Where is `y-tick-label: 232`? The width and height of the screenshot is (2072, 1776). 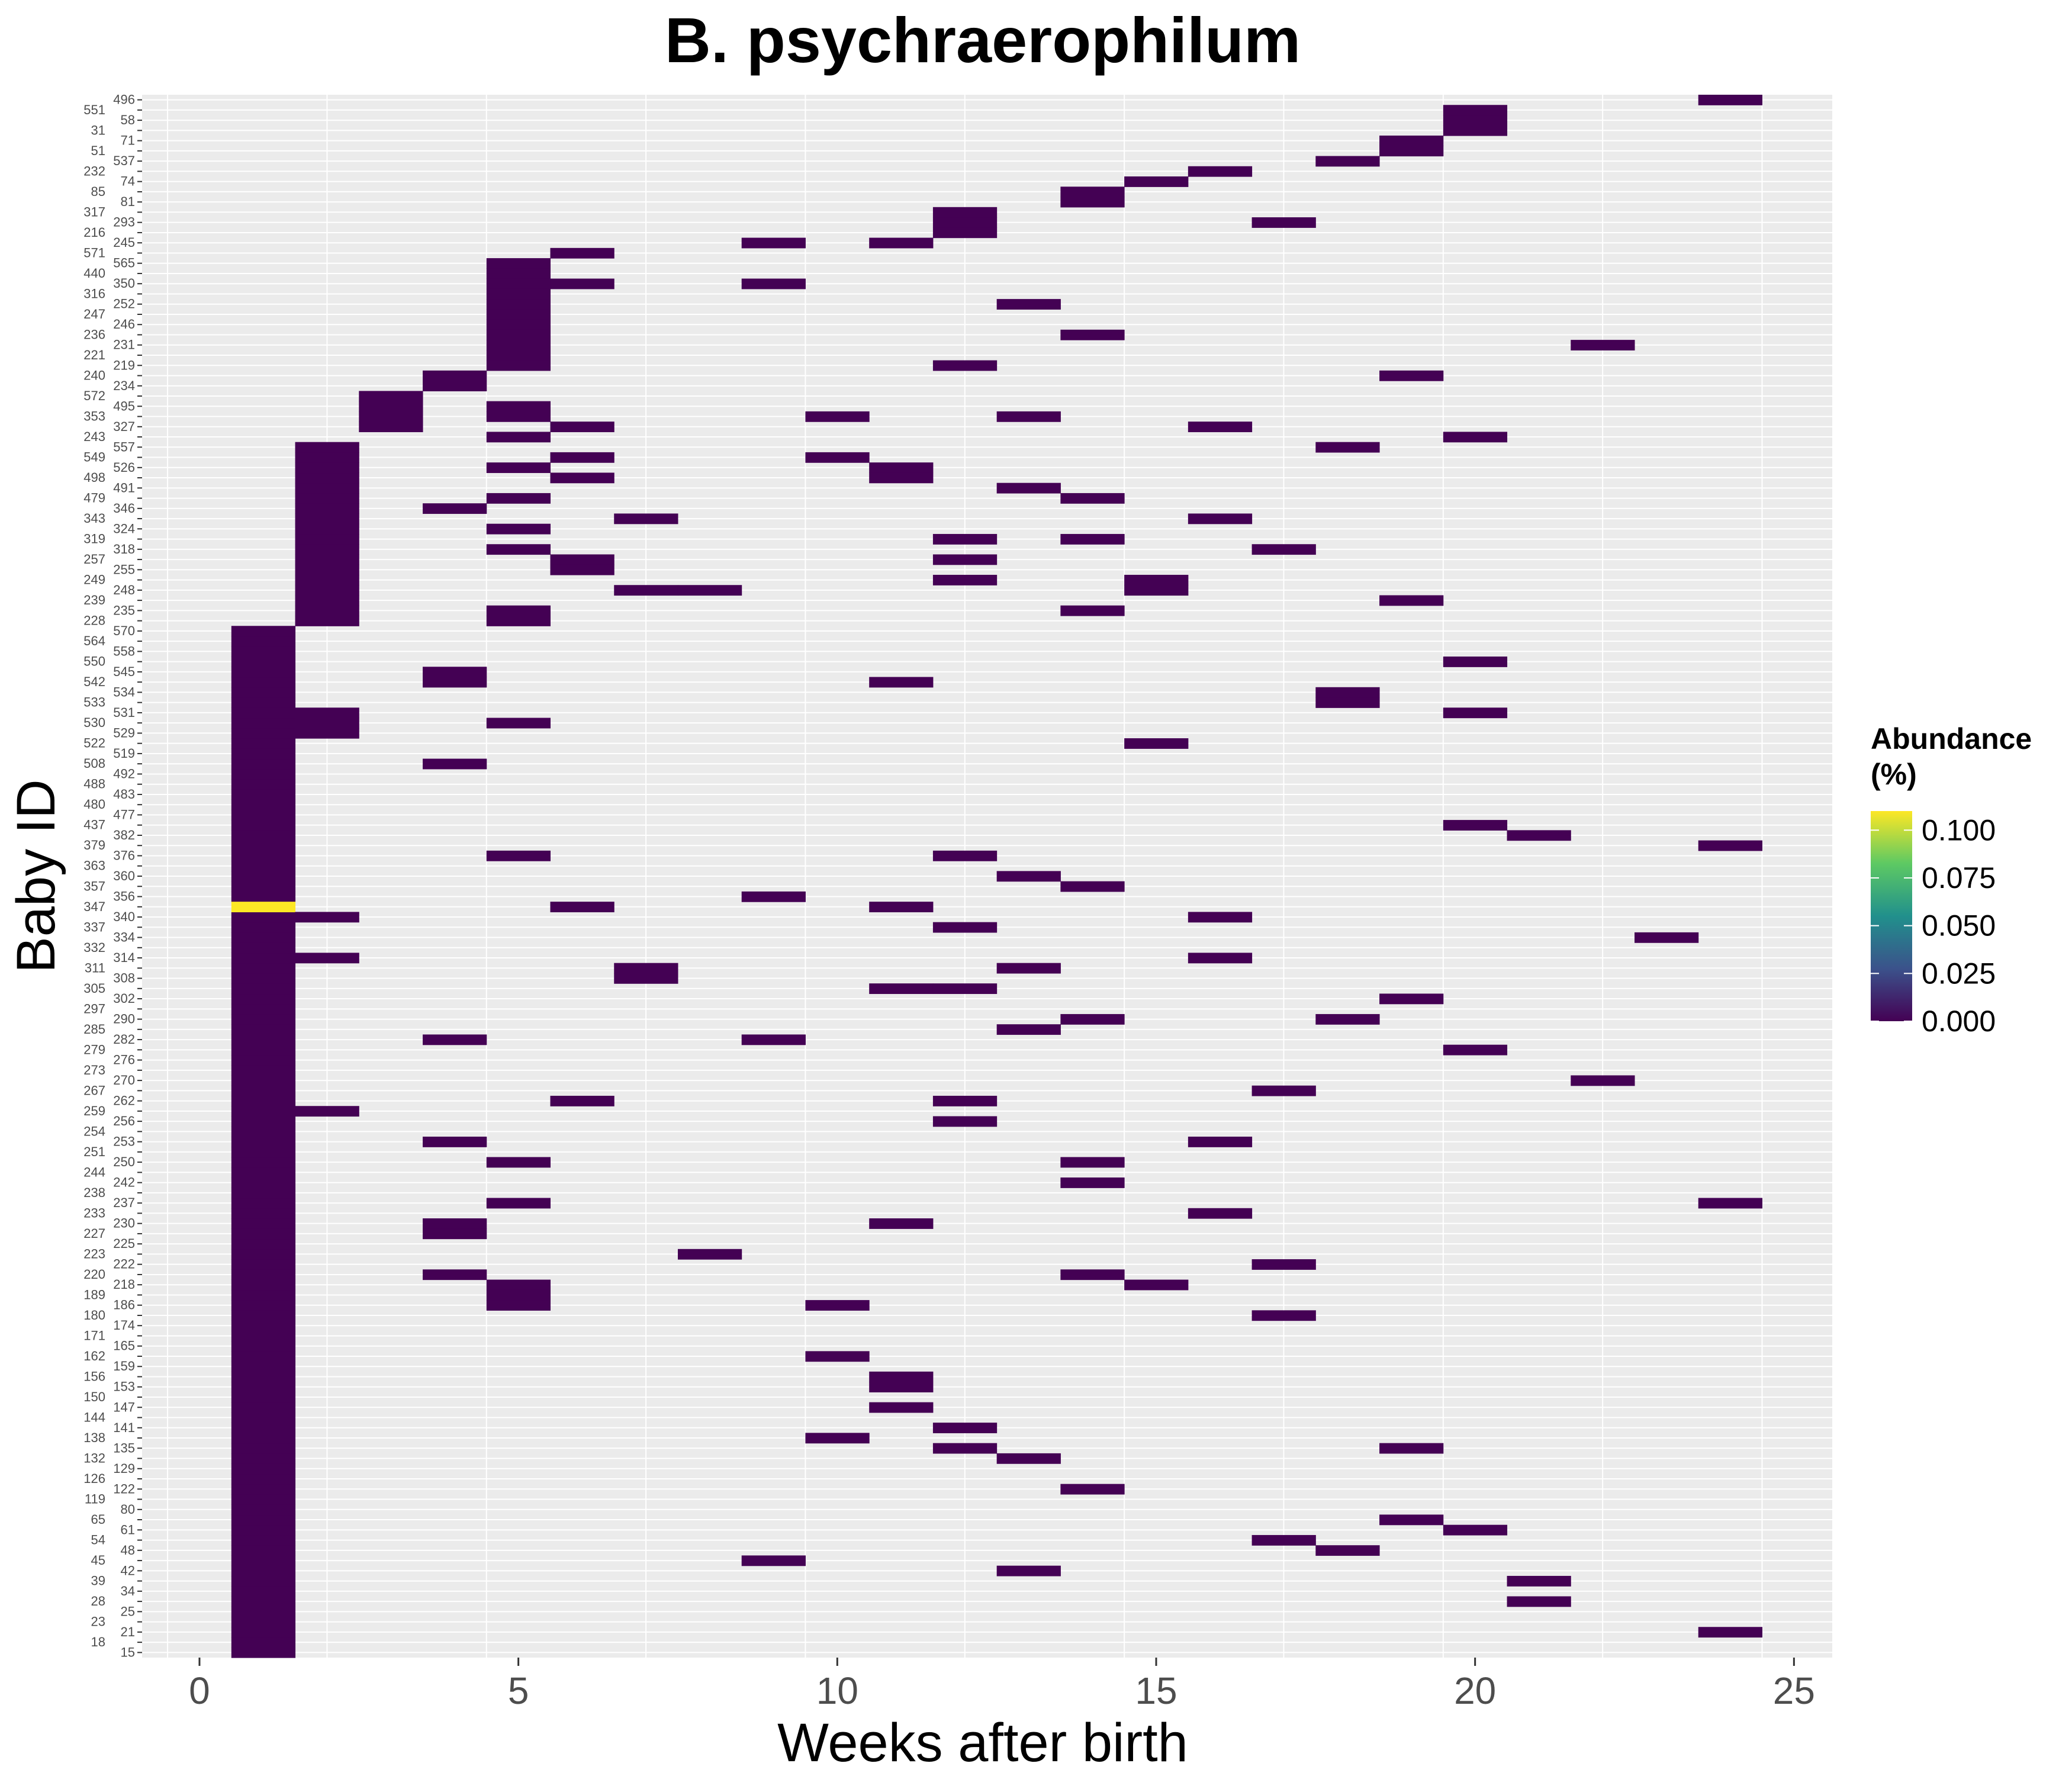 y-tick-label: 232 is located at coordinates (94, 170).